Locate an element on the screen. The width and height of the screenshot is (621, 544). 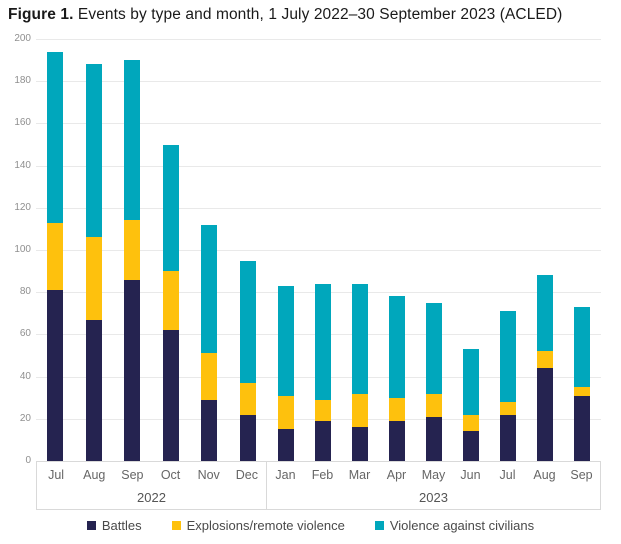
x-axis-group-2022: Jul Aug Sep Oct Nov Dec 2022 is located at coordinates (151, 485).